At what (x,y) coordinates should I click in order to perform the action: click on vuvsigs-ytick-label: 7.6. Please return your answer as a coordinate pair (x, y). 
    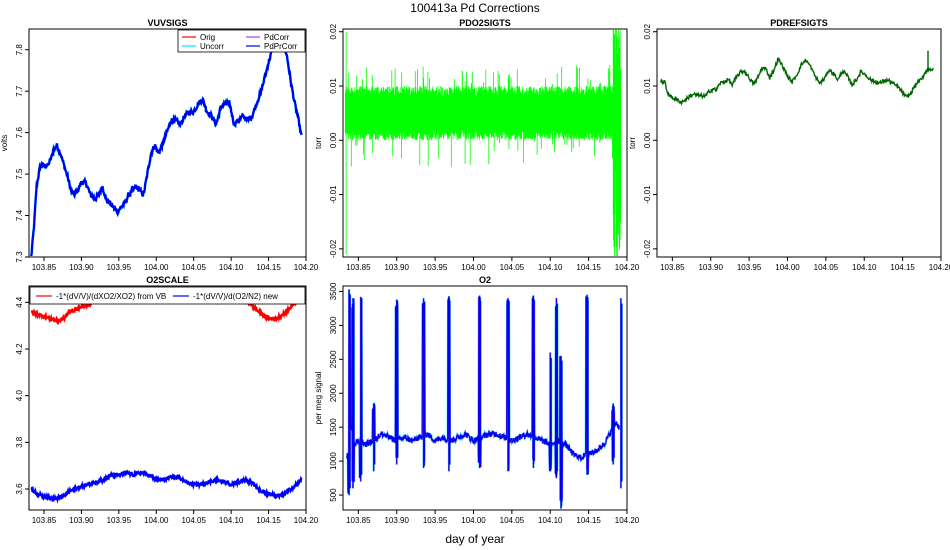
    Looking at the image, I should click on (19, 133).